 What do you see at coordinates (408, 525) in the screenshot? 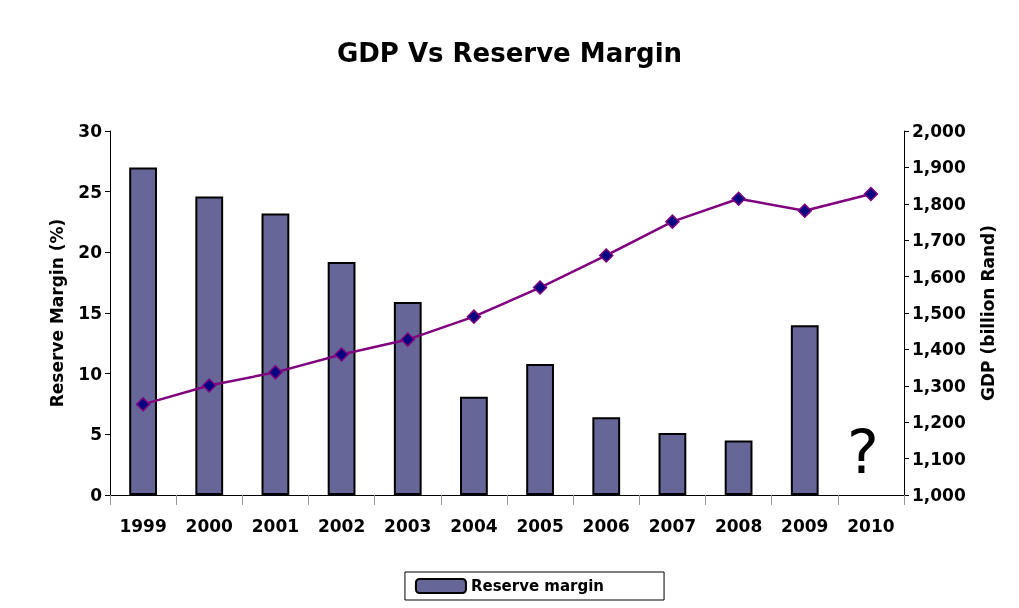
I see `x-tick-label: 2003` at bounding box center [408, 525].